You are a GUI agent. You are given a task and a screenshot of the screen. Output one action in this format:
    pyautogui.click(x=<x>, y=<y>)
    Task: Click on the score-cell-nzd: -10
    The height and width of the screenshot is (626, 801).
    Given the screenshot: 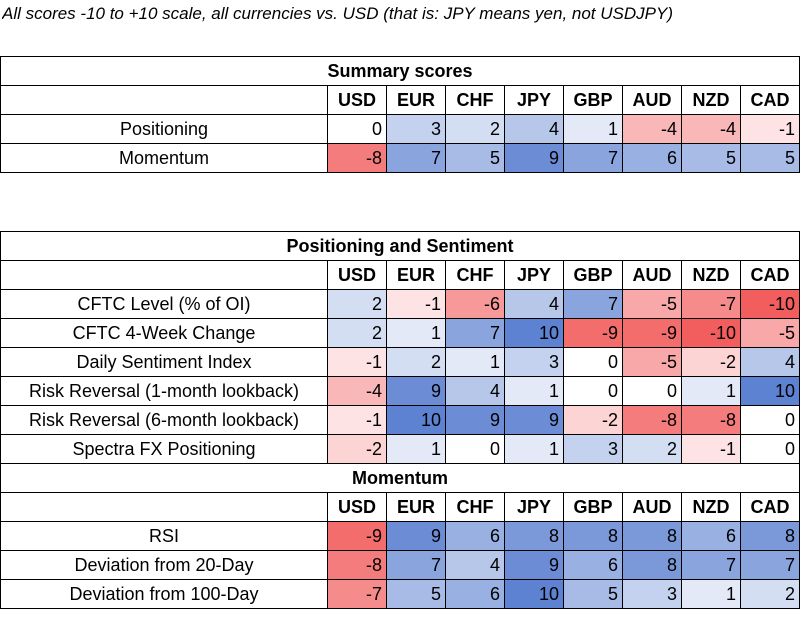 What is the action you would take?
    pyautogui.click(x=711, y=333)
    